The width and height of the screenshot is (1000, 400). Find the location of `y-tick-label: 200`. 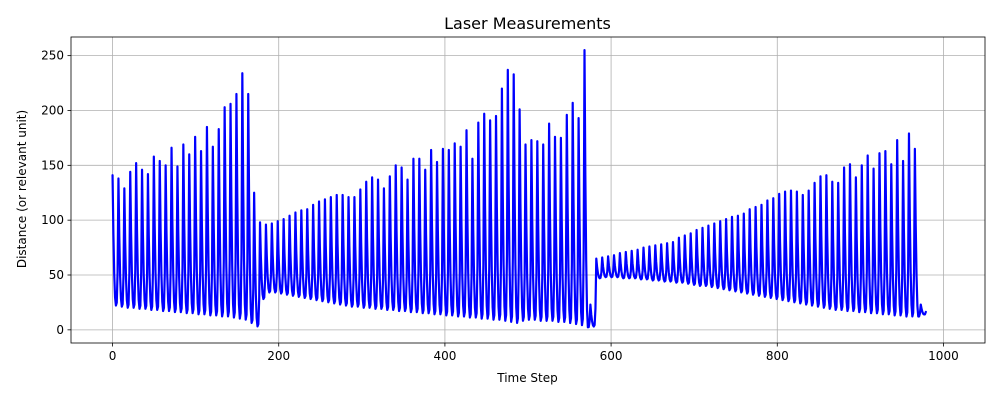

y-tick-label: 200 is located at coordinates (52, 110).